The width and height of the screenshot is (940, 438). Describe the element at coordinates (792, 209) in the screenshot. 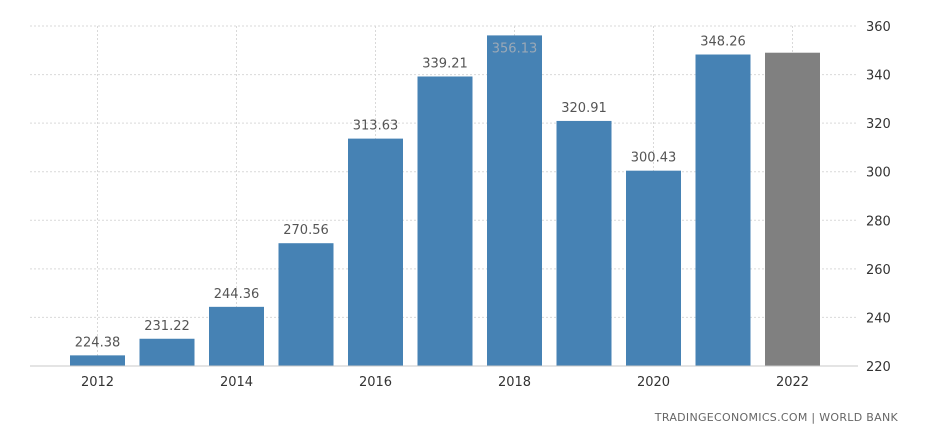

I see `bar-2022` at that location.